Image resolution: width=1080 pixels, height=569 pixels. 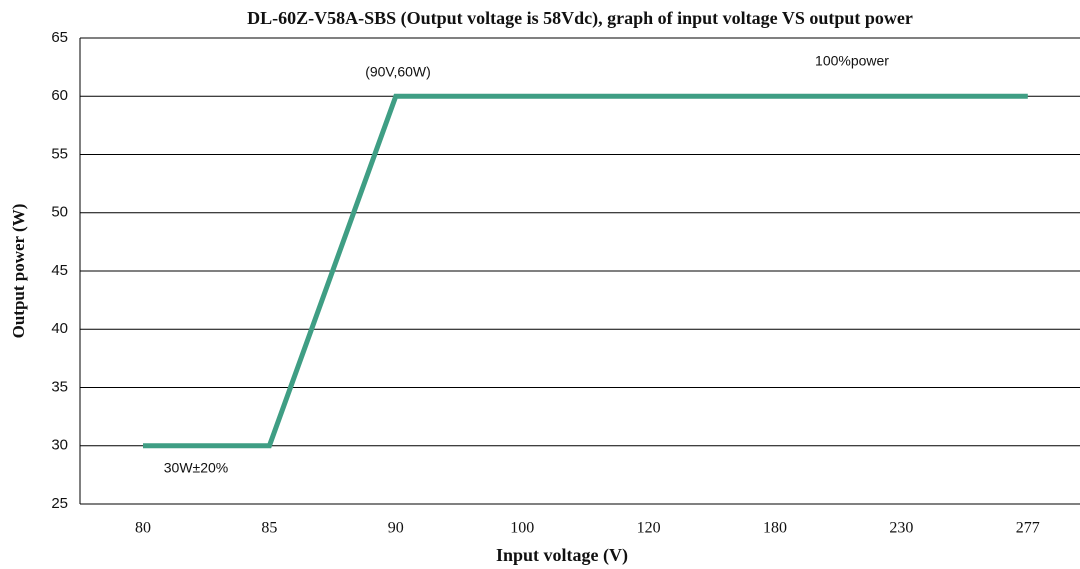 I want to click on y-tick-label: 35, so click(x=59, y=386).